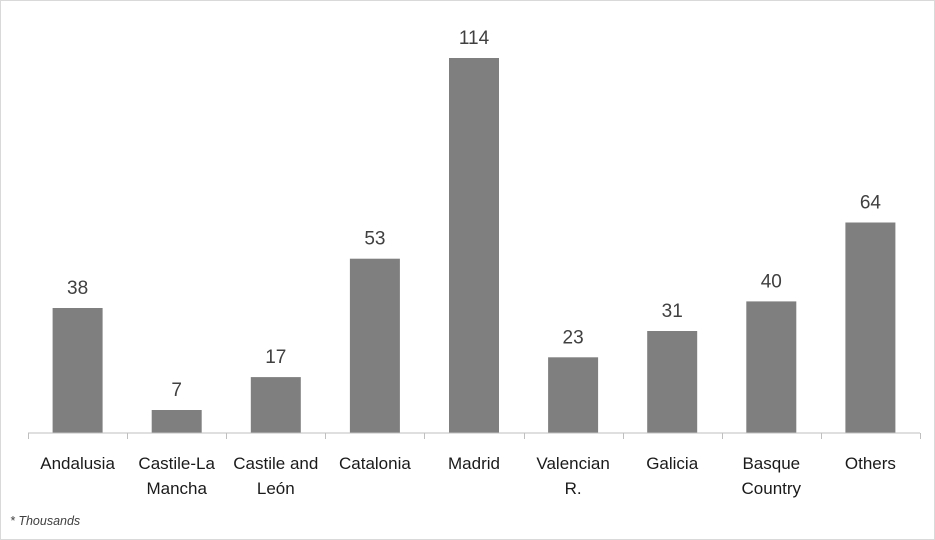 The image size is (935, 540). Describe the element at coordinates (77, 463) in the screenshot. I see `x-tick-label: Andalusia` at that location.